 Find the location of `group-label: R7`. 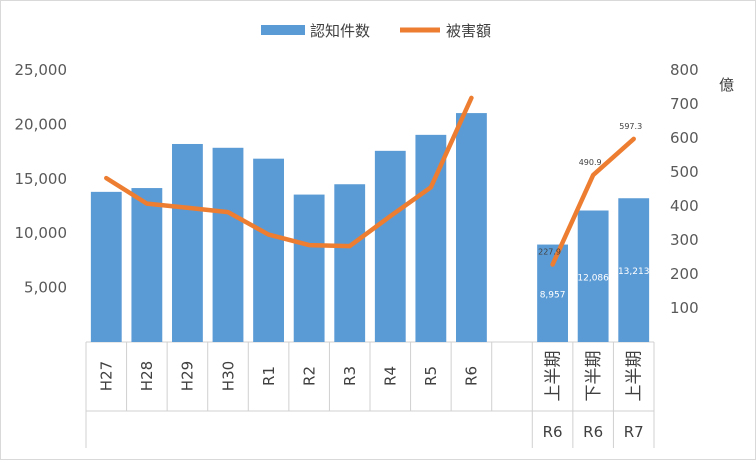

group-label: R7 is located at coordinates (634, 432).